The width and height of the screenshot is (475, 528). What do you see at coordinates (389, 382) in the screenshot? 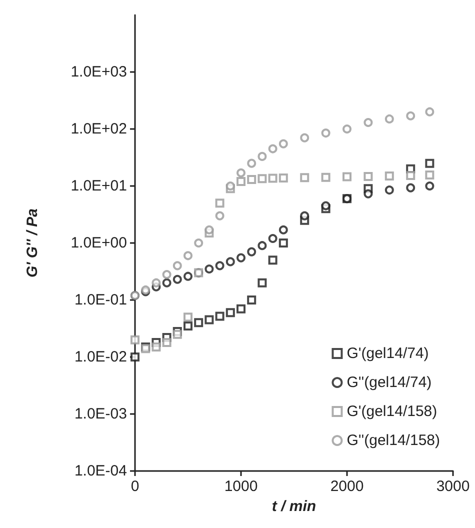
I see `legend-label: G''(gel14/74)` at bounding box center [389, 382].